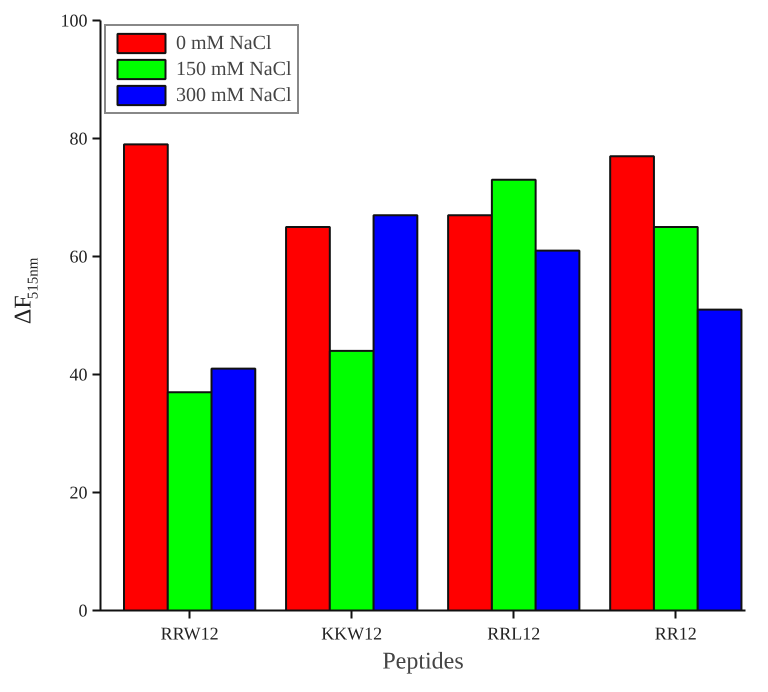  I want to click on y-tick-label: 20, so click(79, 492).